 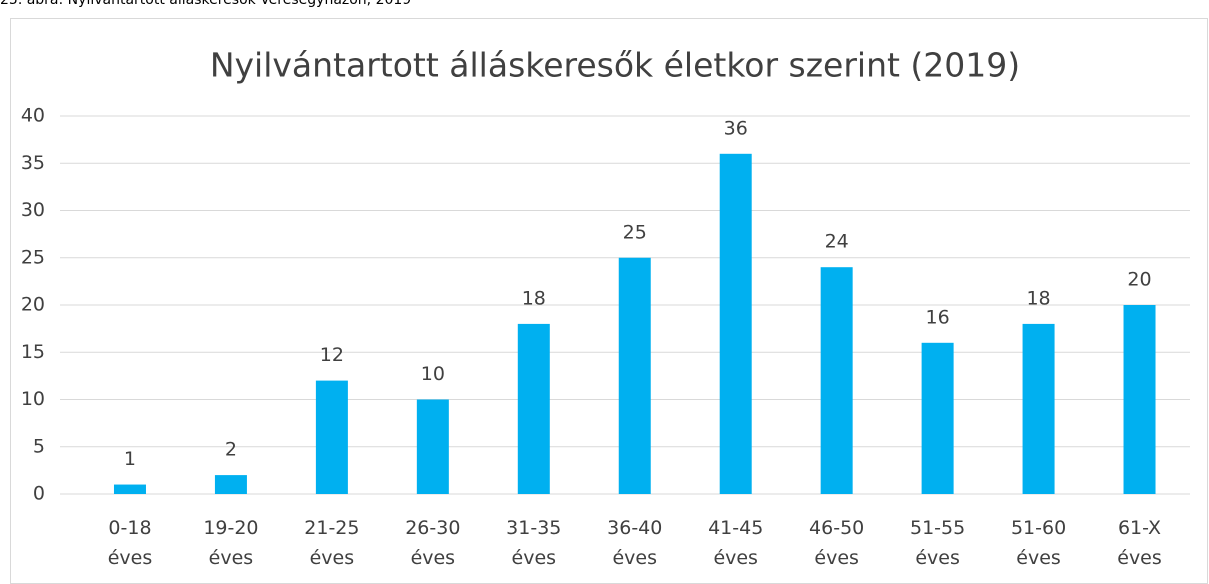 I want to click on x-tick-label: 21-25 éves, so click(x=332, y=543).